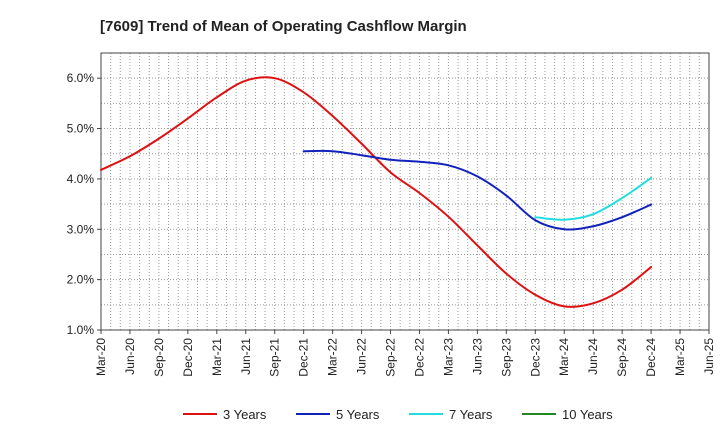 This screenshot has height=440, width=720. Describe the element at coordinates (448, 357) in the screenshot. I see `x-tick-label: Mar-23` at that location.